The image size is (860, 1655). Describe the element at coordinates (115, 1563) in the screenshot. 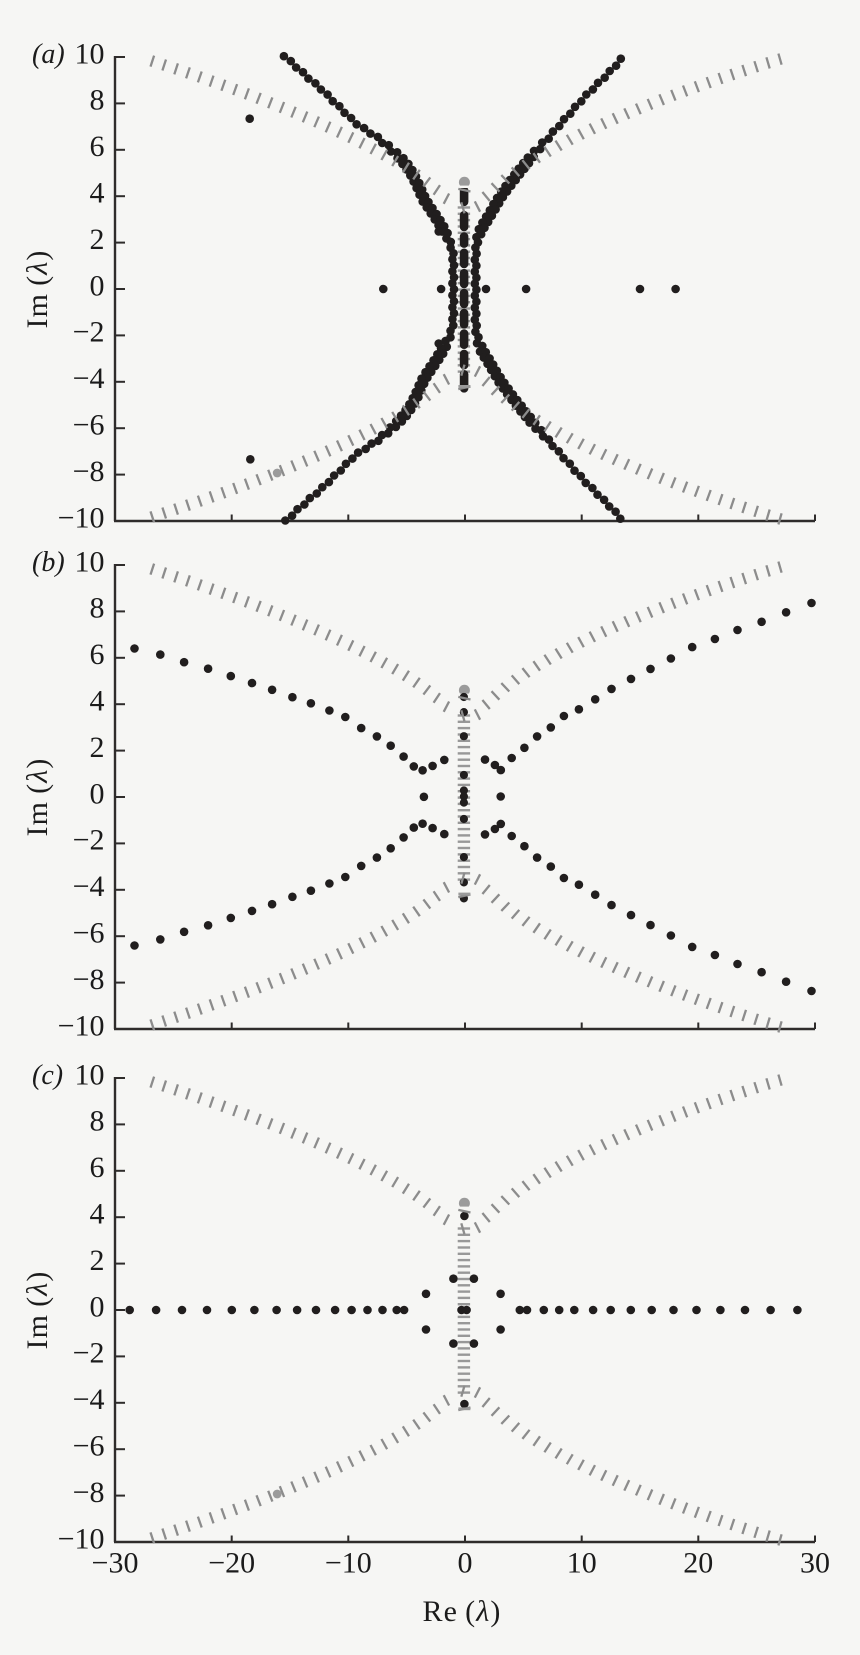

I see `svg-text: −30` at that location.